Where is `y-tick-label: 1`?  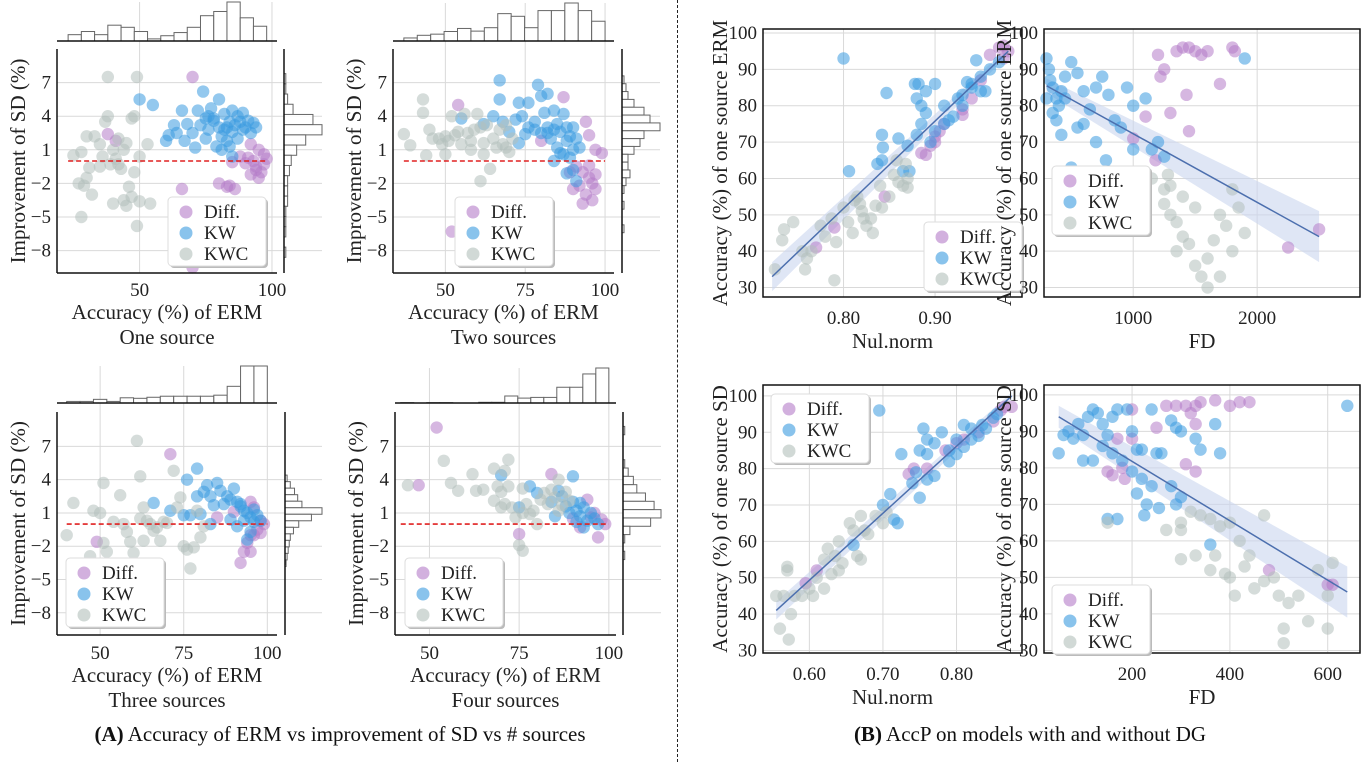 y-tick-label: 1 is located at coordinates (383, 150).